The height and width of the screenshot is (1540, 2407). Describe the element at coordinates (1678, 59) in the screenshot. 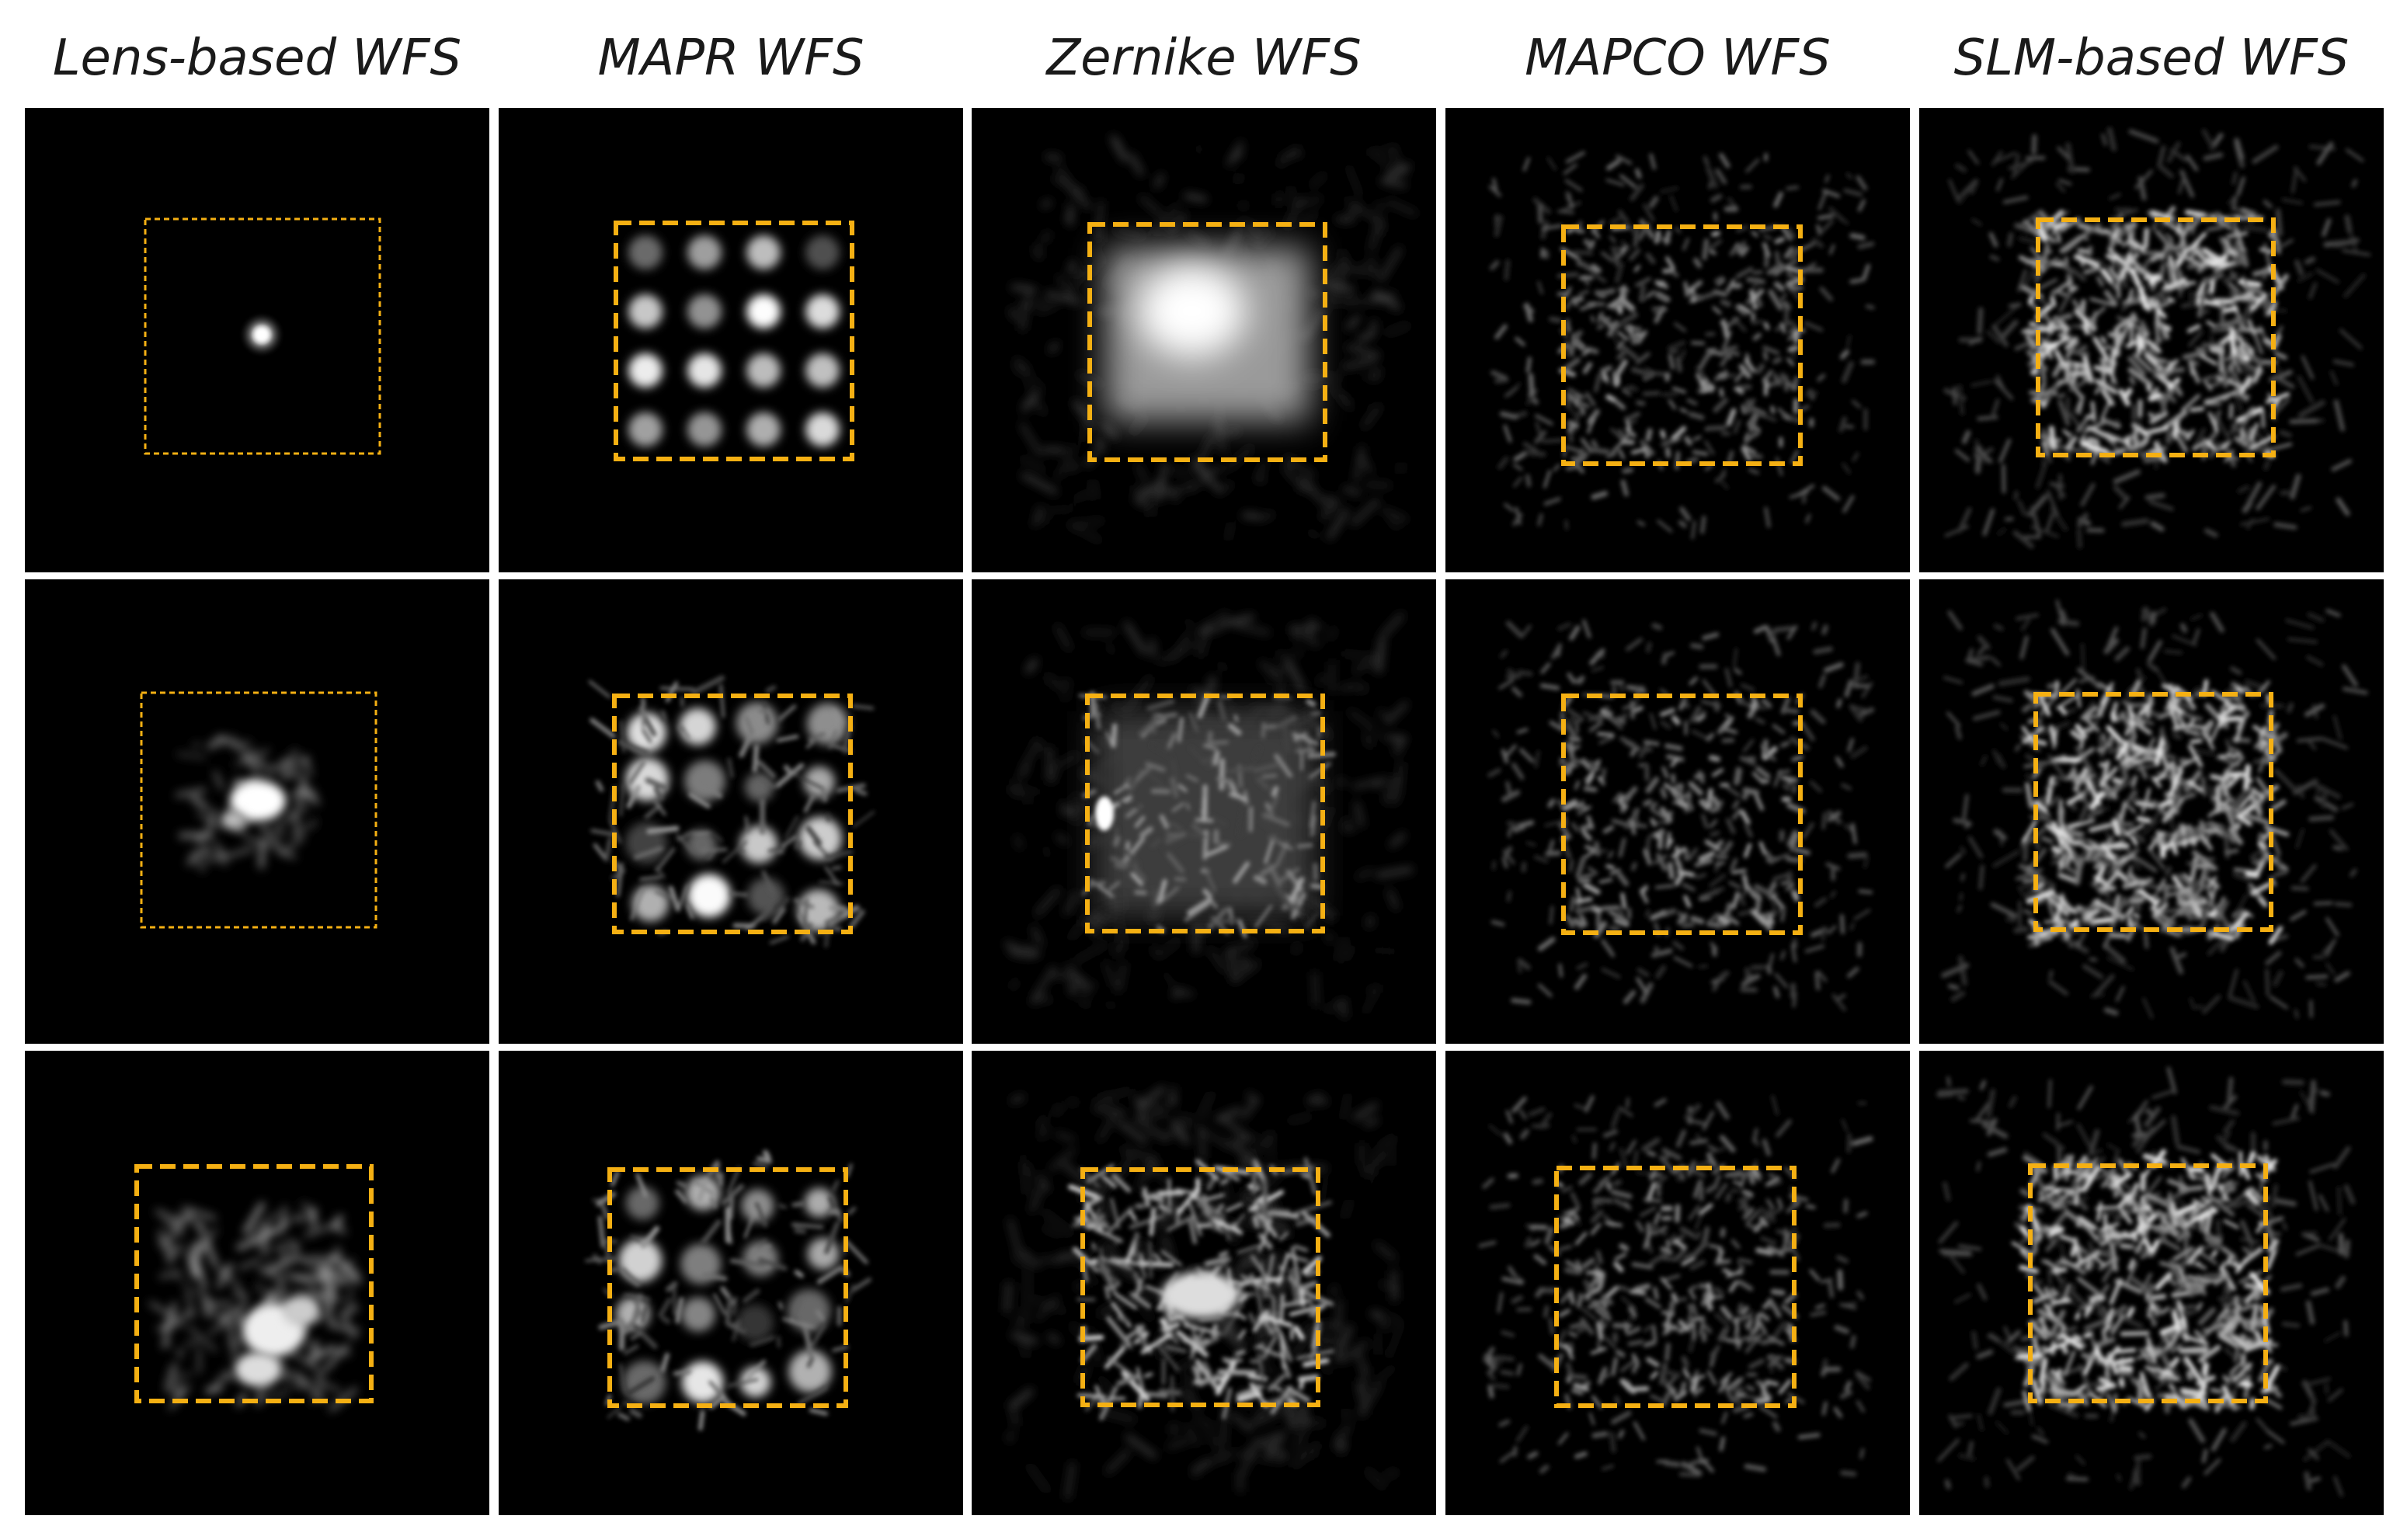

I see `column-title: MAPCO WFS` at that location.